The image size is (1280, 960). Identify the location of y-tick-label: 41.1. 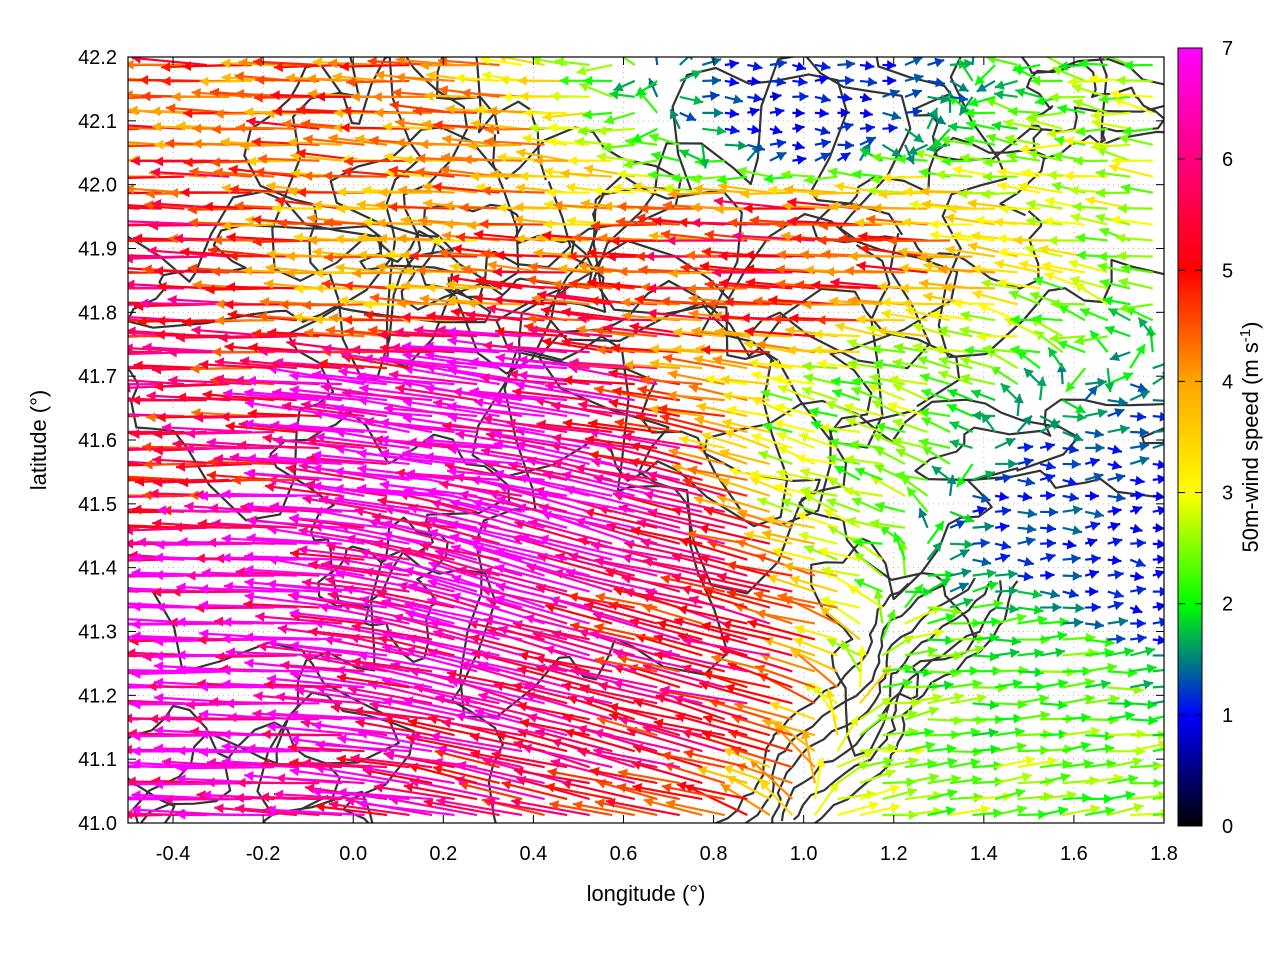
(97, 760).